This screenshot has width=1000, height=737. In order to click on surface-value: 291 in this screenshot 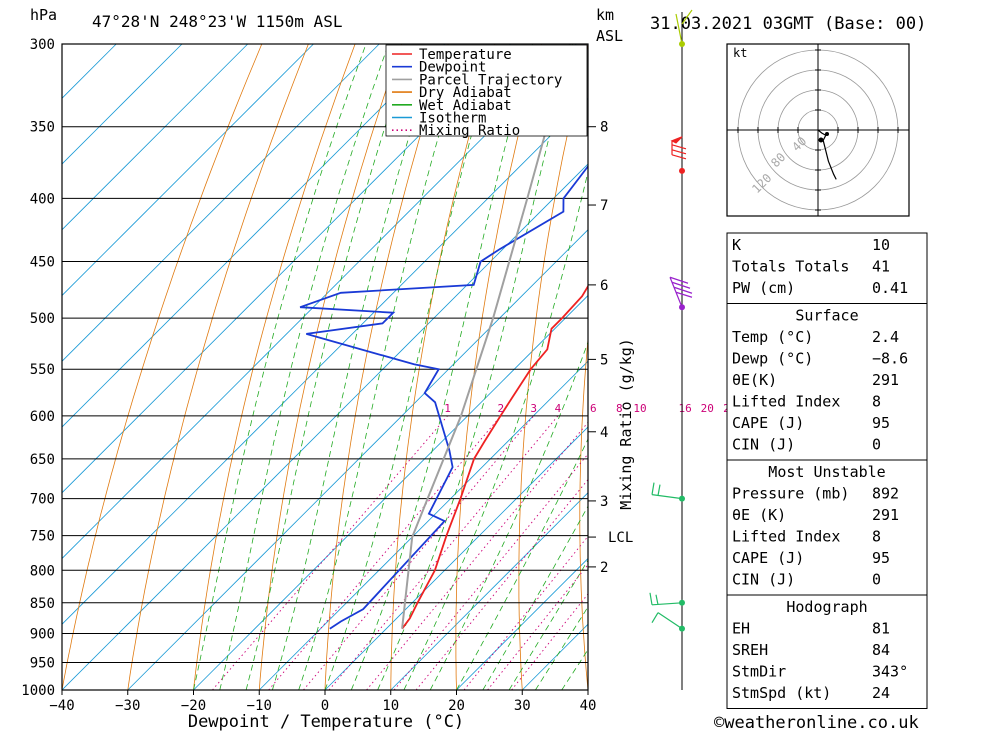, I will do `click(885, 380)`.